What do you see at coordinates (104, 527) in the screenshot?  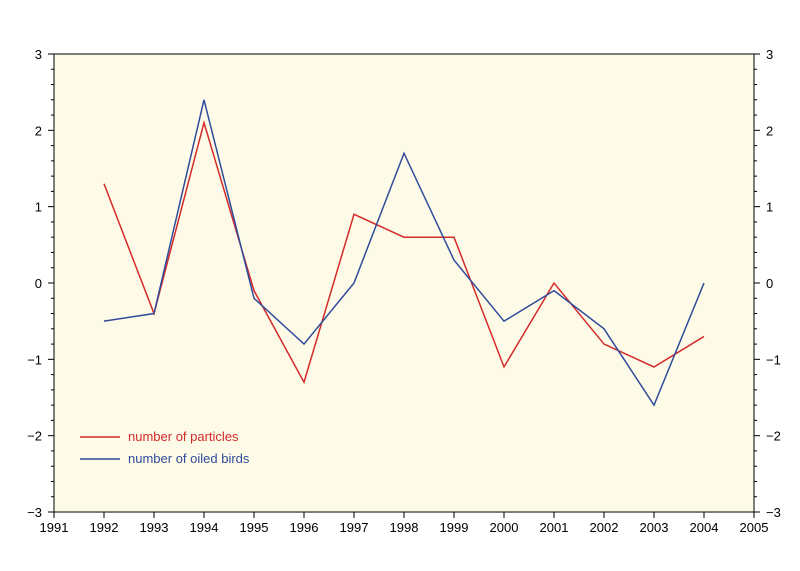 I see `x-tick-label: 1992` at bounding box center [104, 527].